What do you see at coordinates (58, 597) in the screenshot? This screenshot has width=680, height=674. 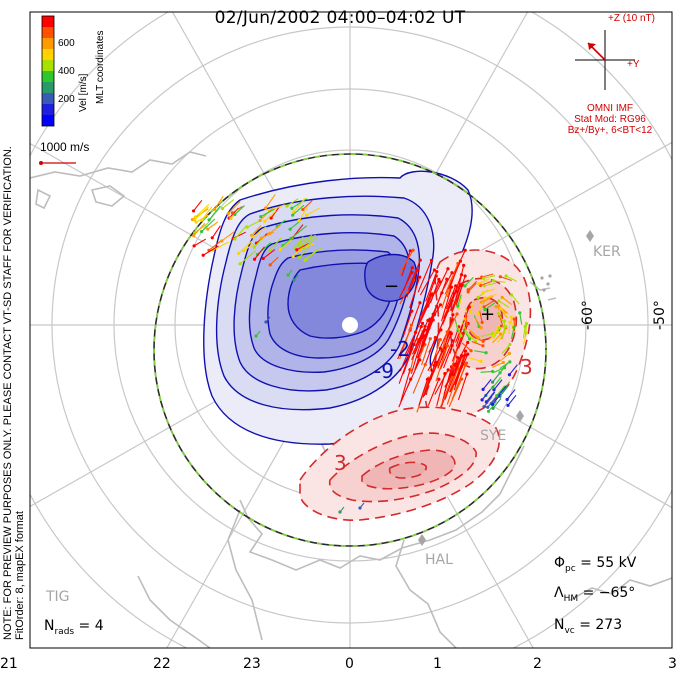 I see `station-tig: TIG` at bounding box center [58, 597].